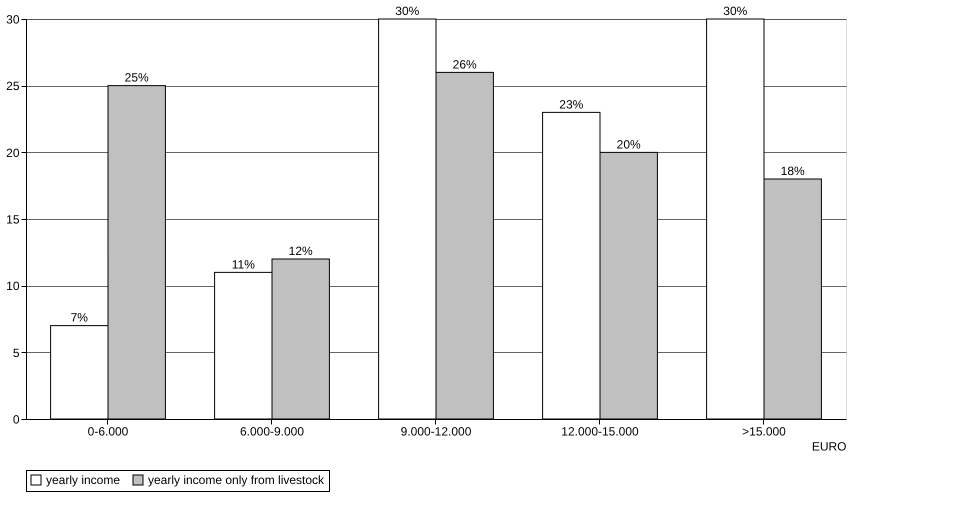 The height and width of the screenshot is (517, 961). Describe the element at coordinates (83, 480) in the screenshot. I see `legend-label: yearly income` at that location.